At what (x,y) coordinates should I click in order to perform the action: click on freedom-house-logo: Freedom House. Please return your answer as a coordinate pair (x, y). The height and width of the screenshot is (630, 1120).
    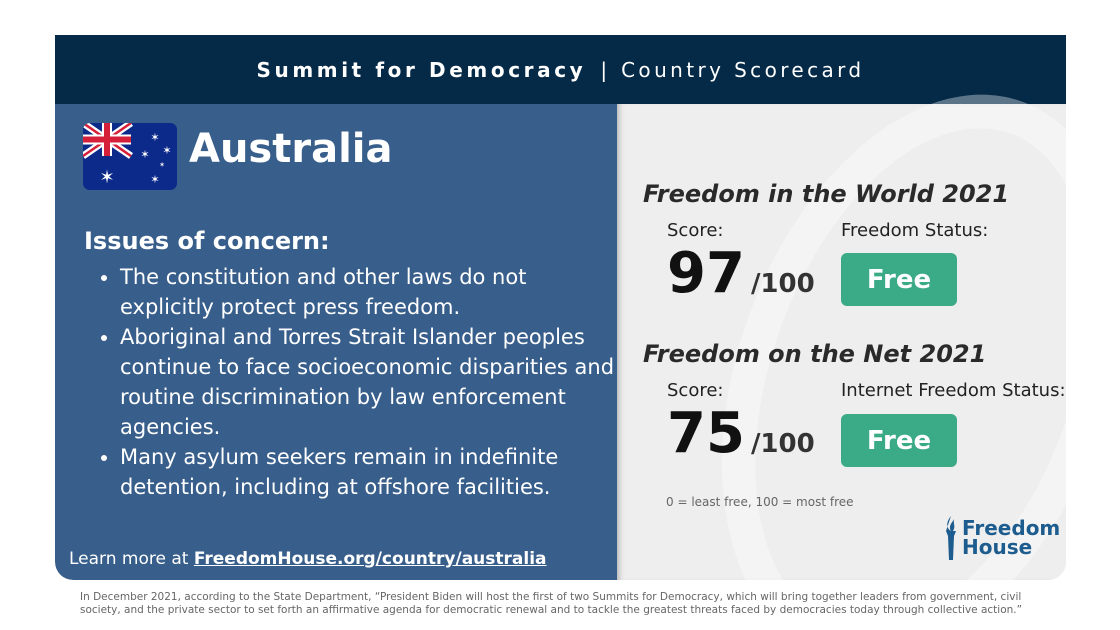
    Looking at the image, I should click on (1002, 538).